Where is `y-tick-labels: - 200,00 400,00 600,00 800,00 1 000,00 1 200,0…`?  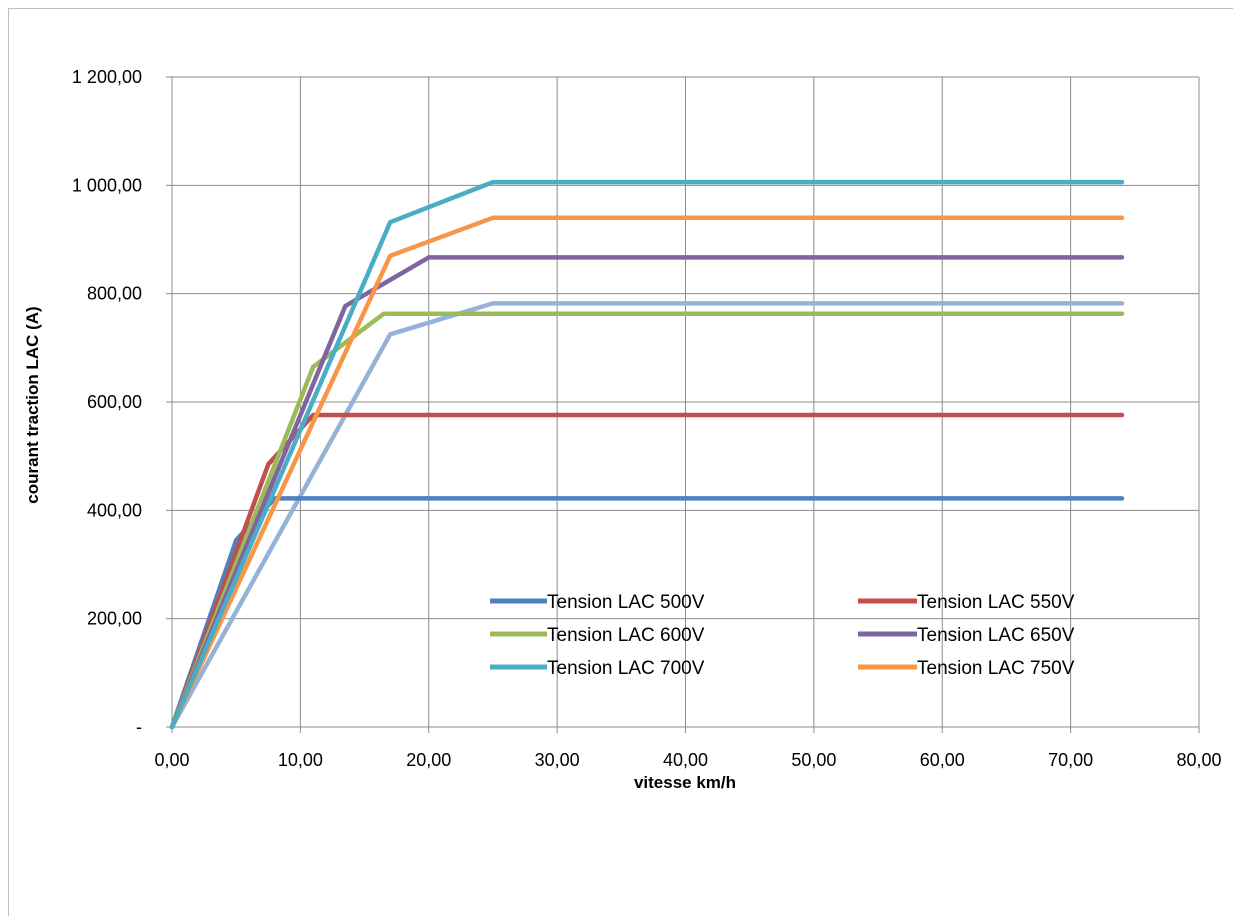 y-tick-labels: - 200,00 400,00 600,00 800,00 1 000,00 1 200,0… is located at coordinates (107, 402).